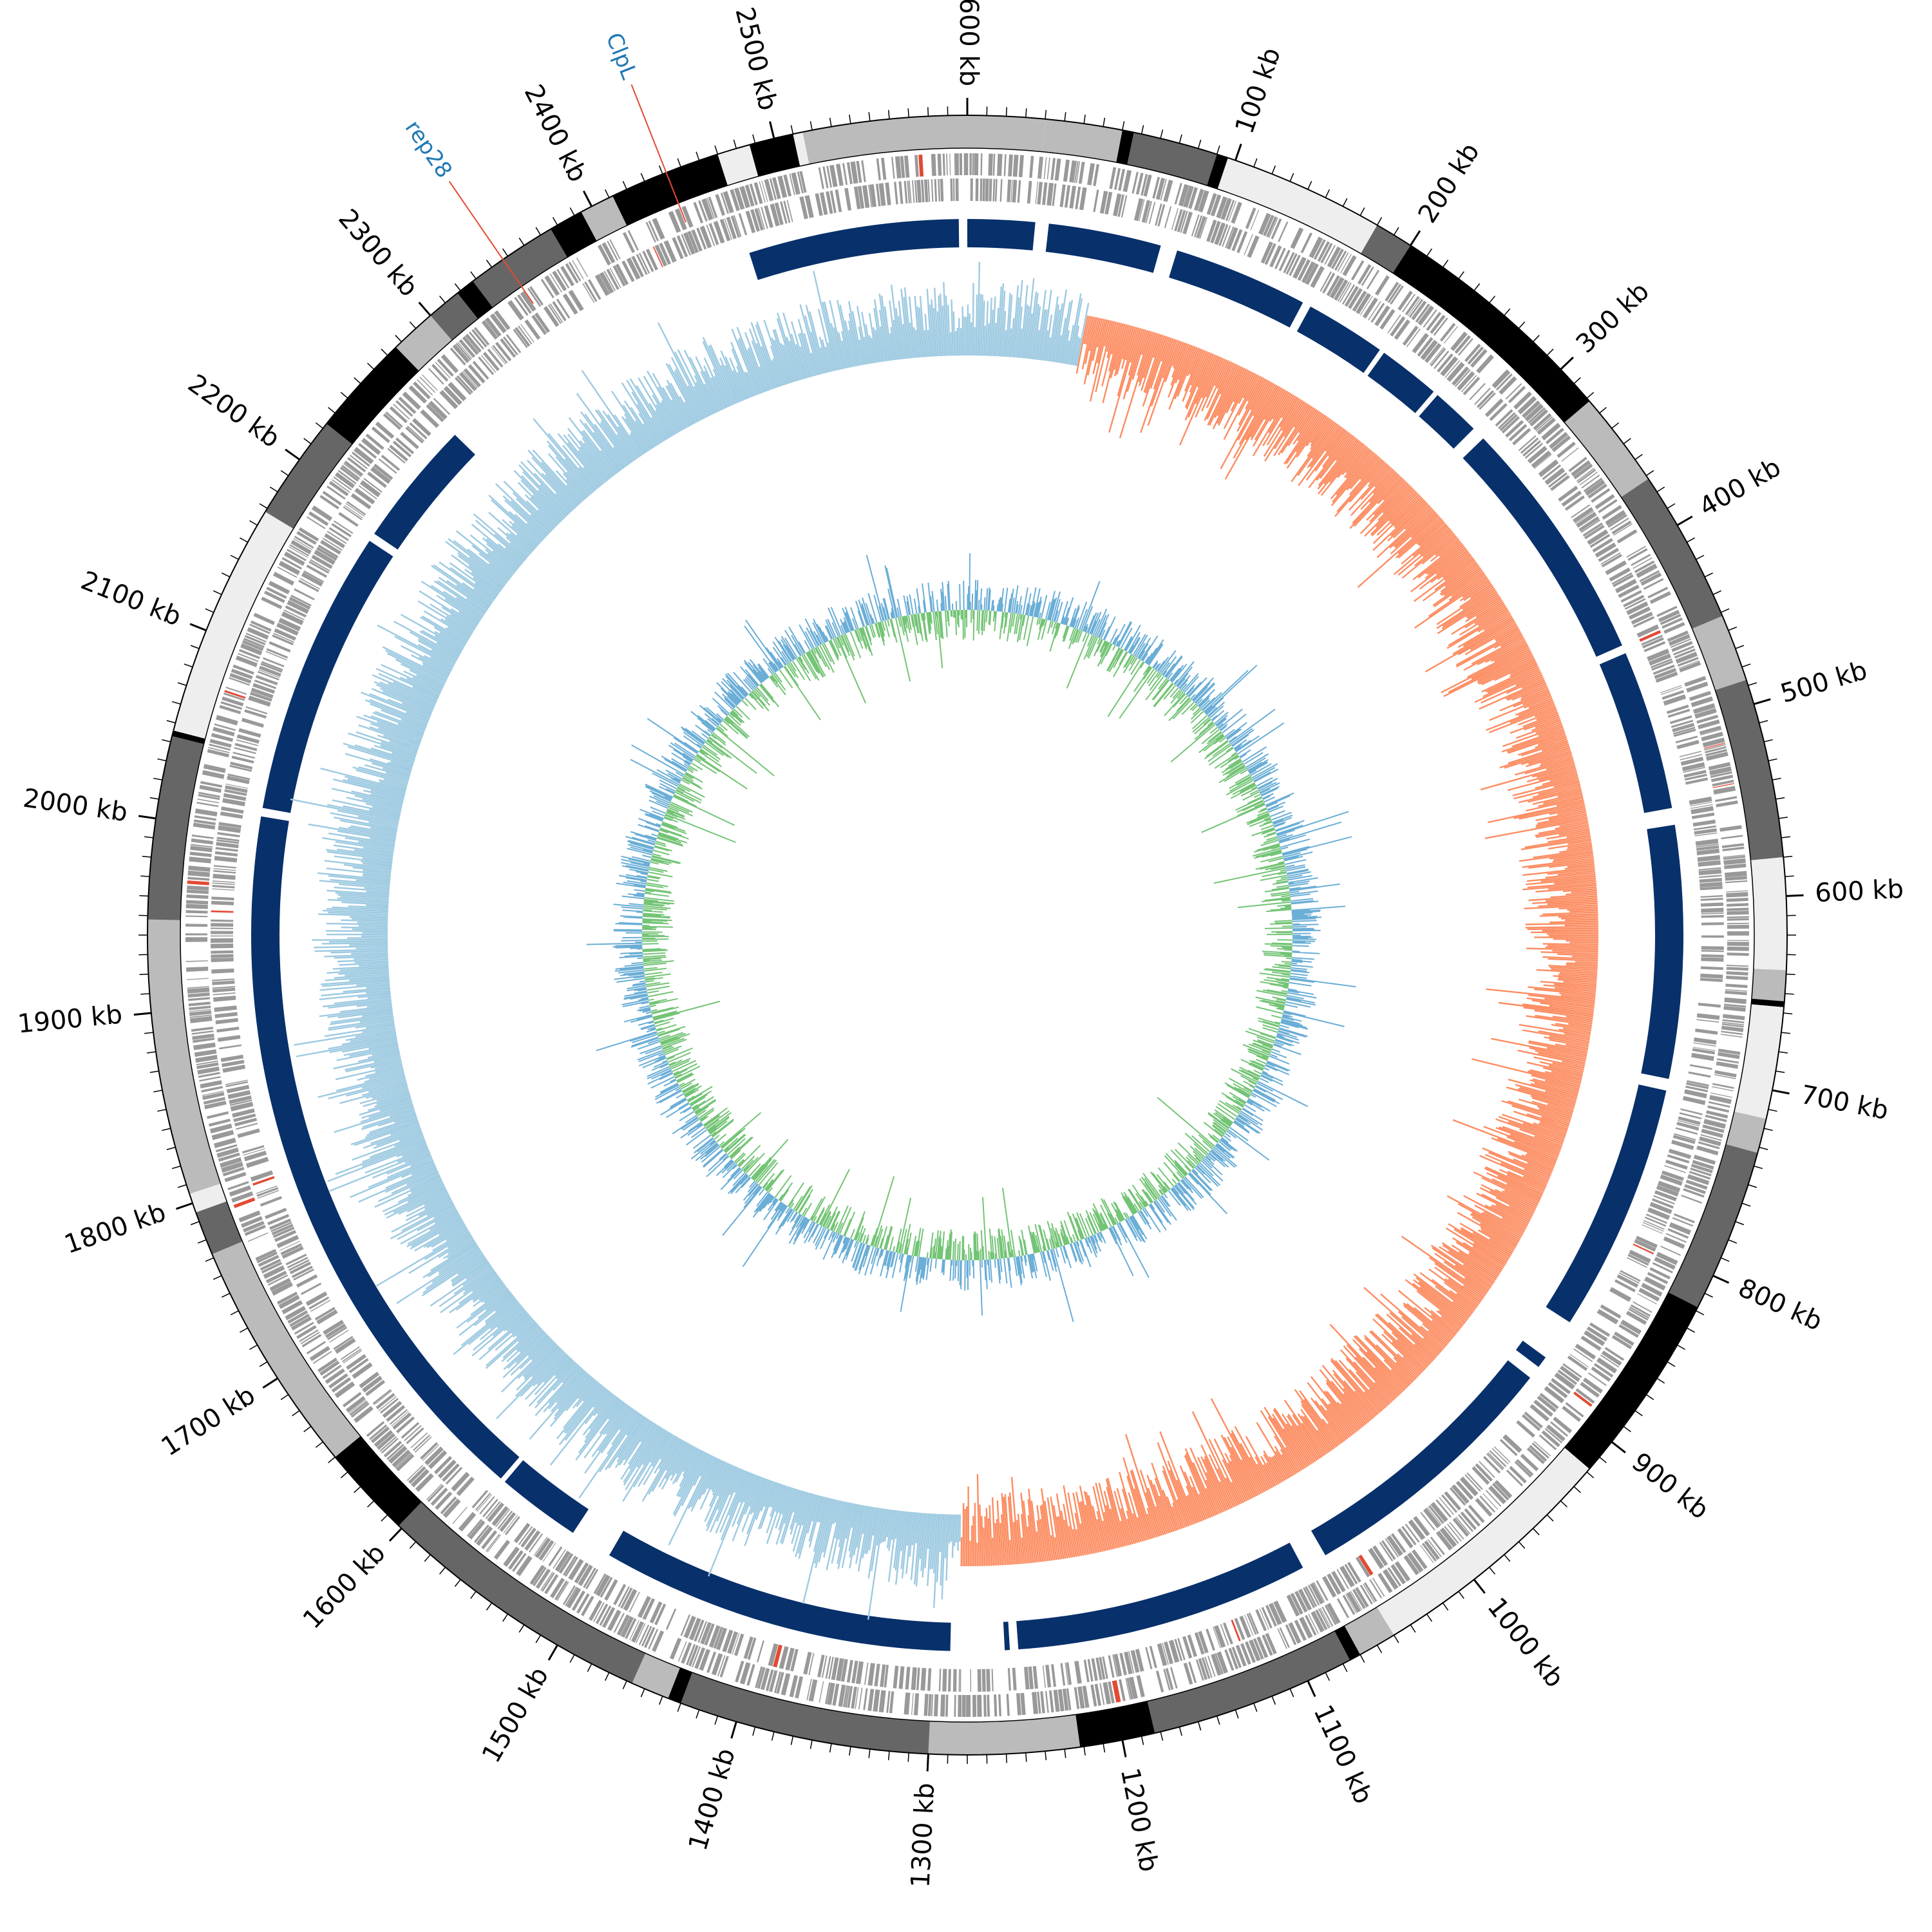 This screenshot has height=1932, width=1932. I want to click on scale-tick-label: 100 kb, so click(1257, 91).